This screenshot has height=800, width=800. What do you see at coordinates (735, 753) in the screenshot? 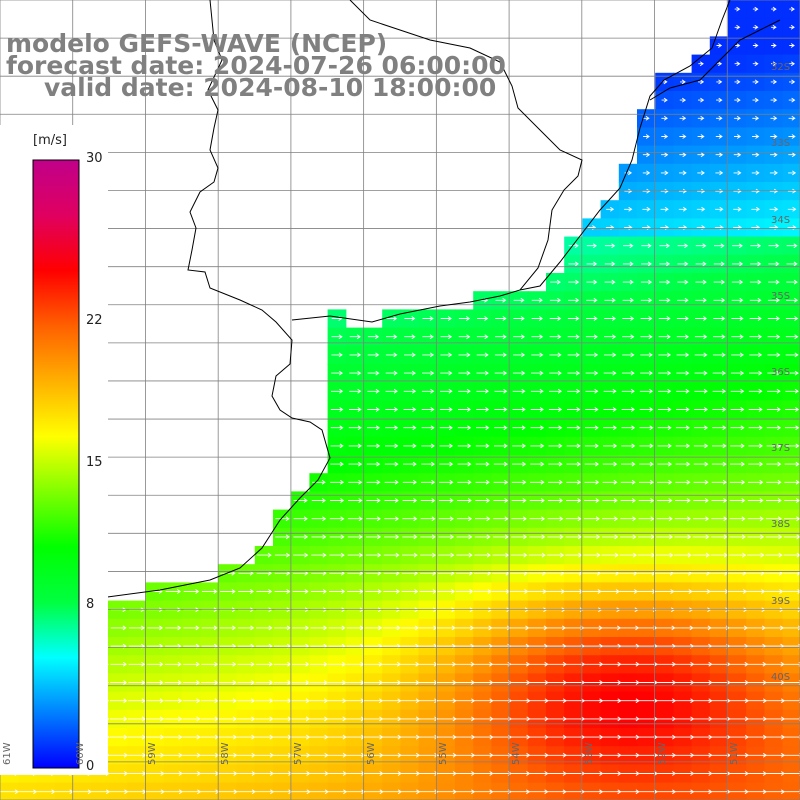
I see `longitude-label: 51W` at bounding box center [735, 753].